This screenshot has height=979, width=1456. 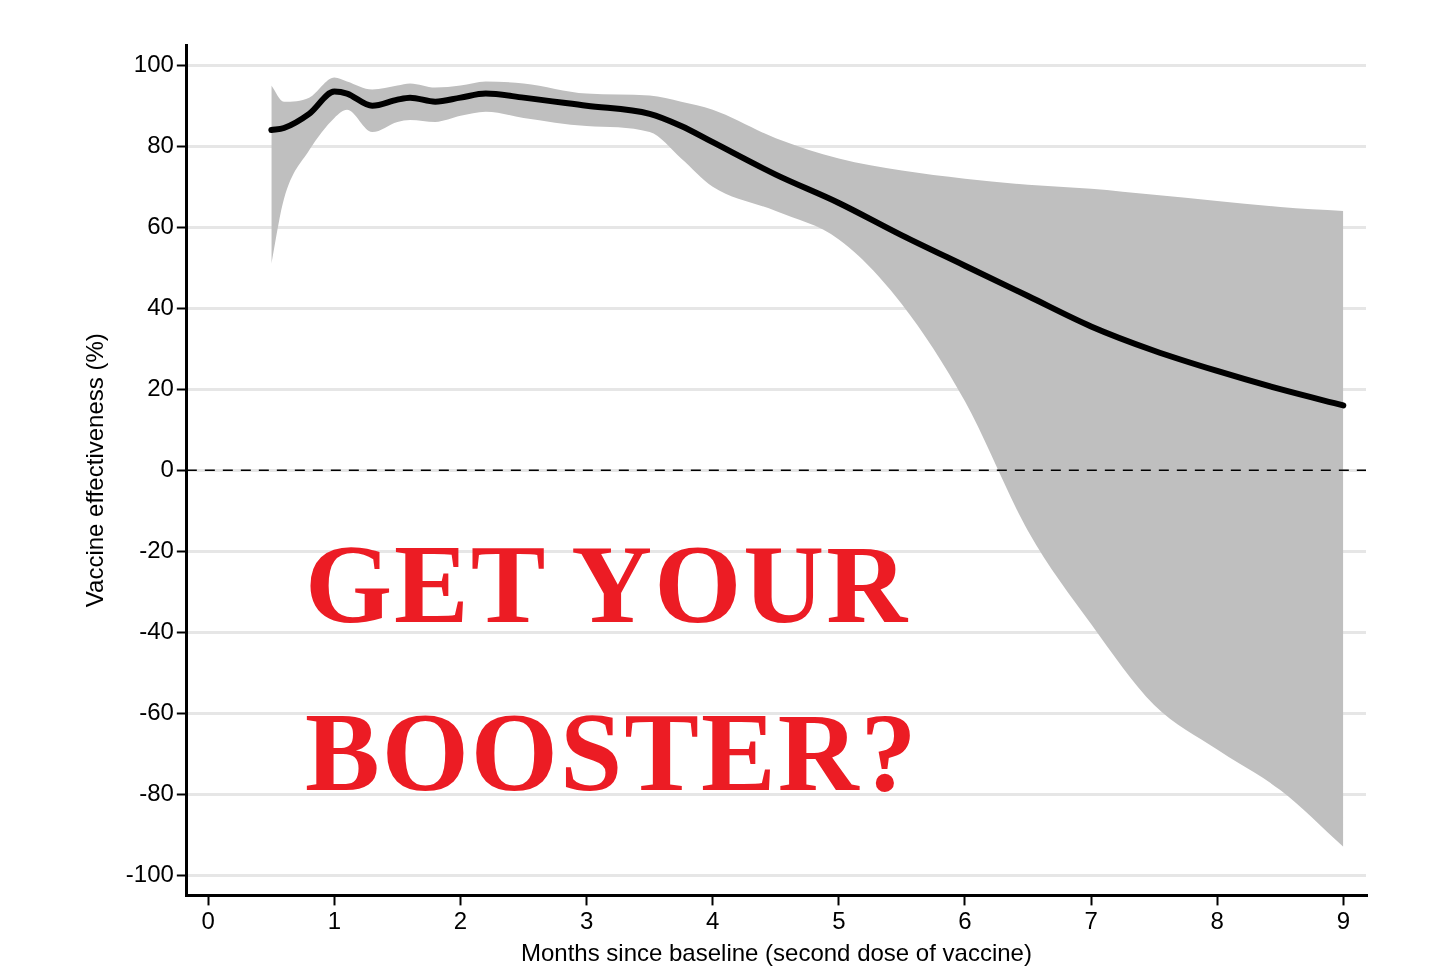 What do you see at coordinates (153, 63) in the screenshot?
I see `y-tick-label: 100` at bounding box center [153, 63].